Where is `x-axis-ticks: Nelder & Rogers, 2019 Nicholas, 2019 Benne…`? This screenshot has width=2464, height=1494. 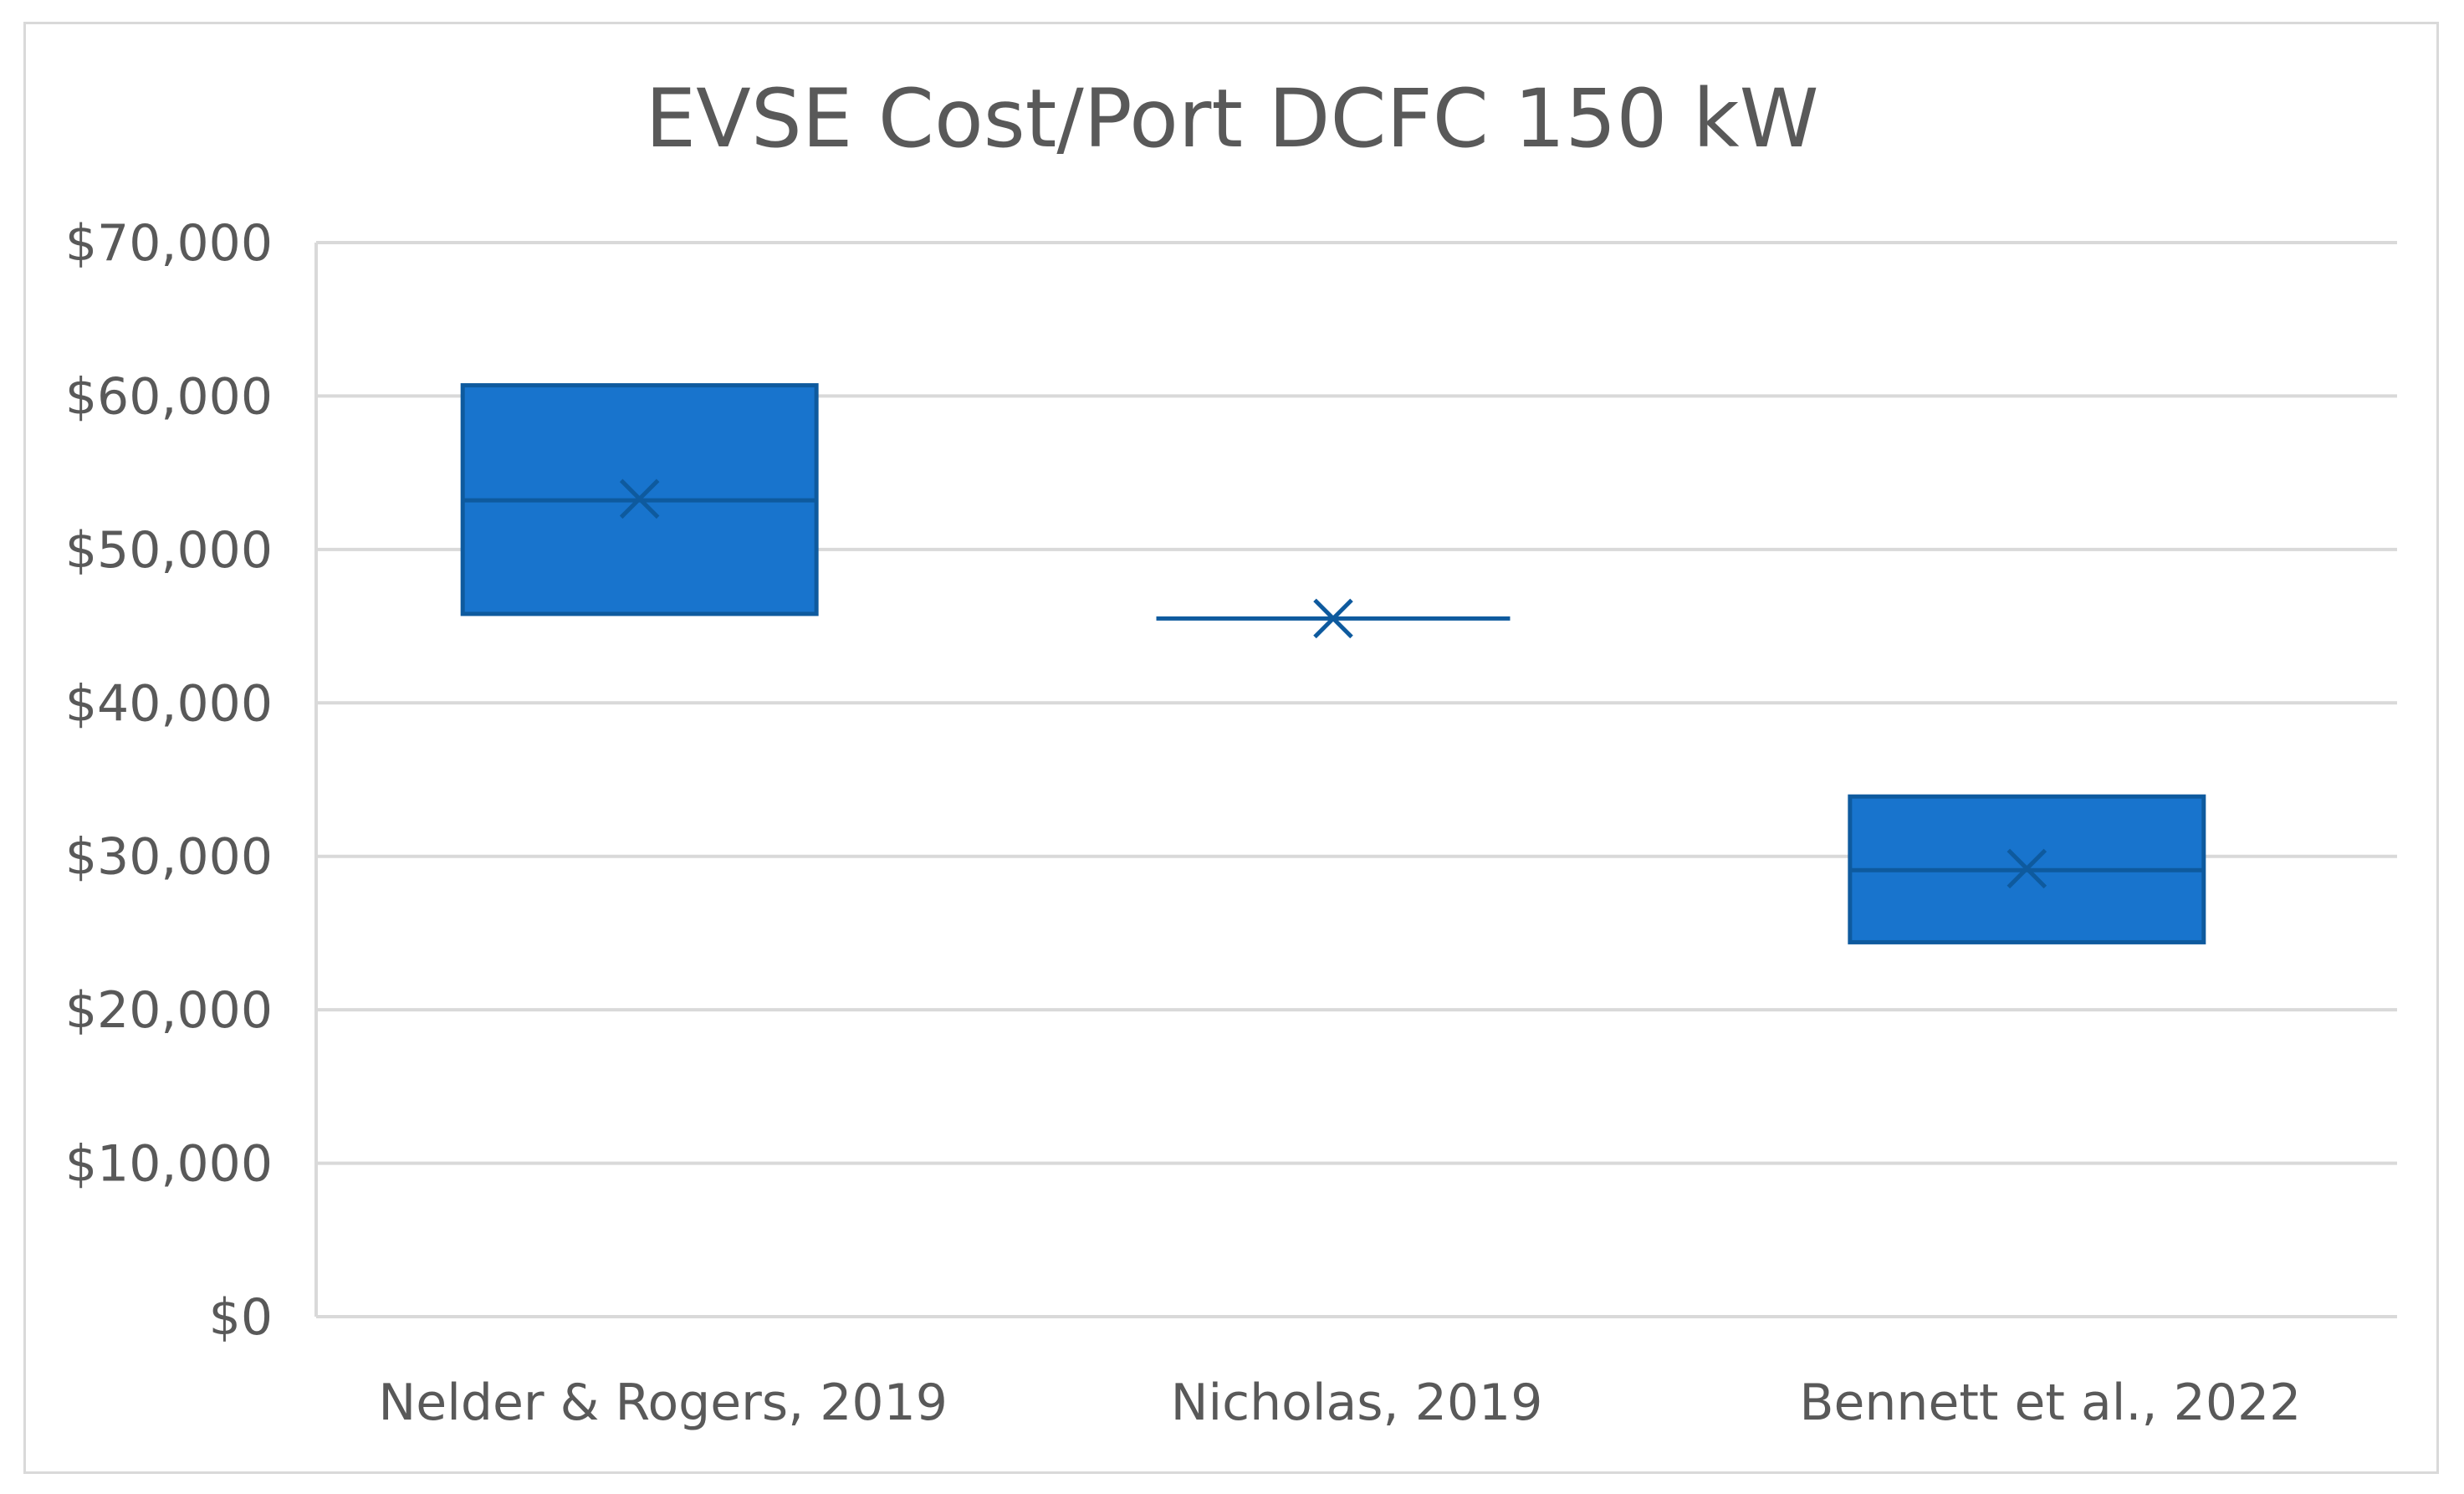
x-axis-ticks: Nelder & Rogers, 2019 Nicholas, 2019 Benne… is located at coordinates (1339, 1403).